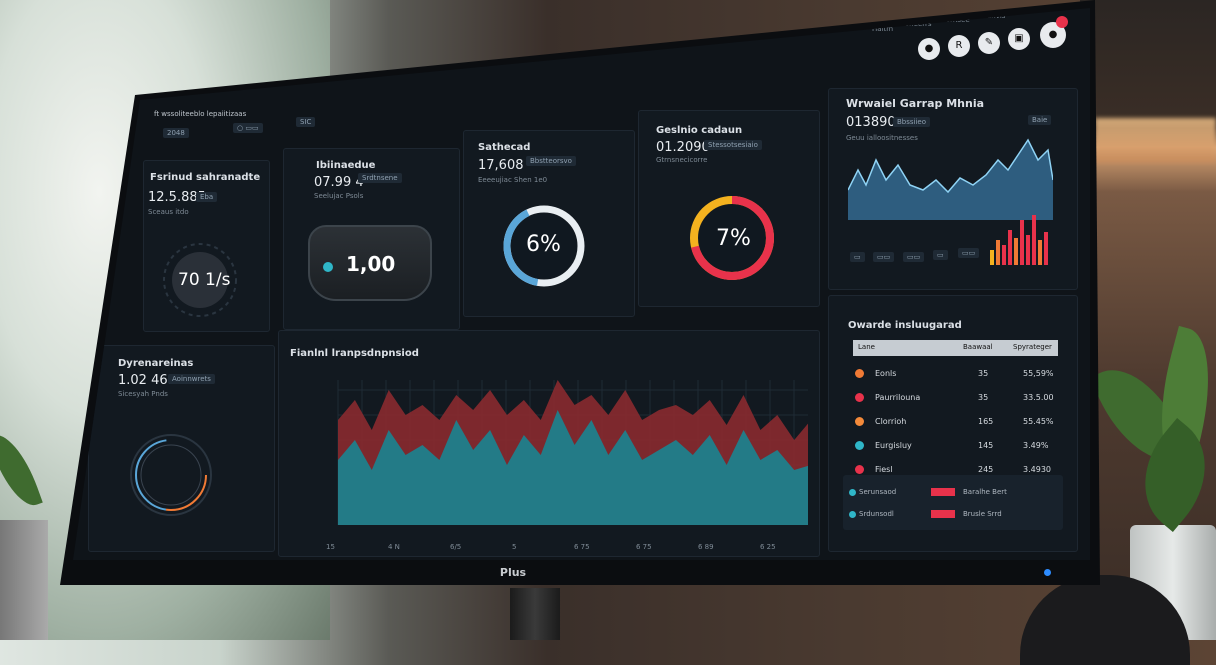 Image resolution: width=1216 pixels, height=665 pixels. Describe the element at coordinates (883, 29) in the screenshot. I see `nav-item: Haltm` at that location.